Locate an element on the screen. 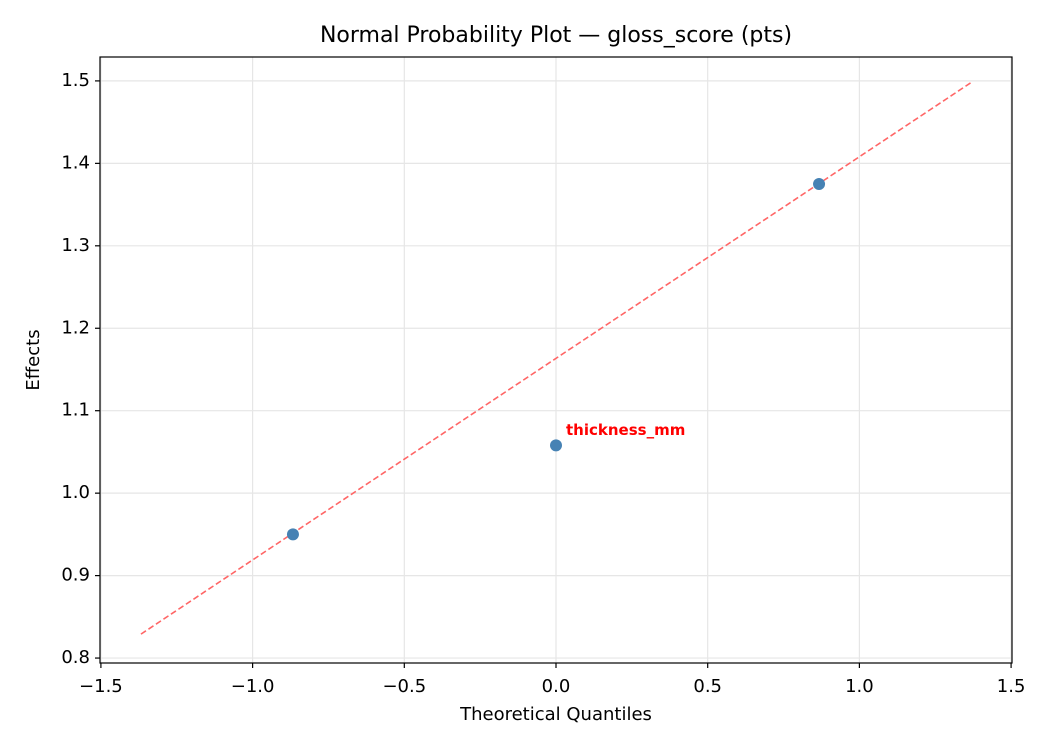 This screenshot has width=1050, height=750. x-tick-label: 0.0 is located at coordinates (556, 686).